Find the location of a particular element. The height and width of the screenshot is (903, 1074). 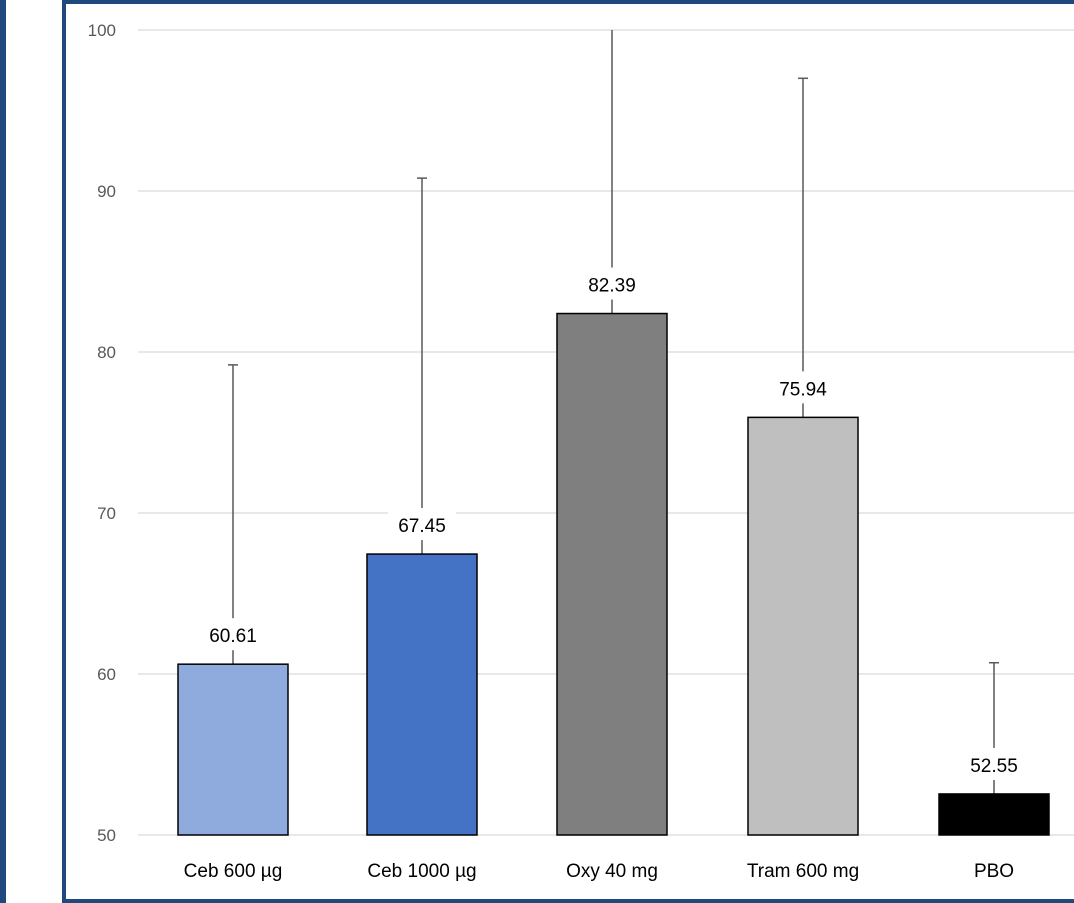

frame-border-top is located at coordinates (568, 2).